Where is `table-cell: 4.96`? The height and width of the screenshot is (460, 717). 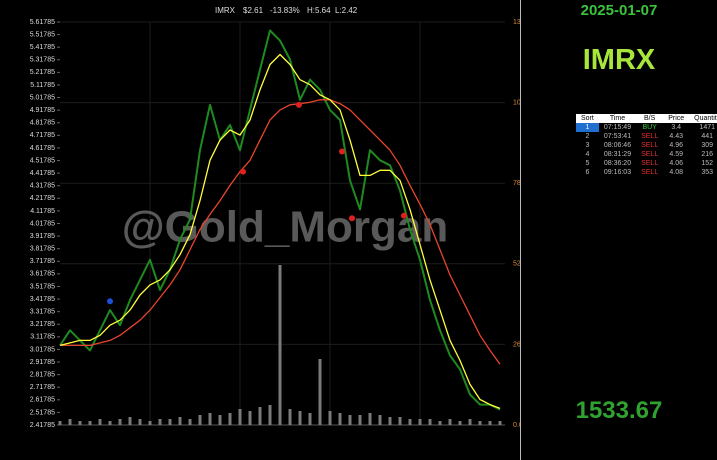
table-cell: 4.96 is located at coordinates (676, 145).